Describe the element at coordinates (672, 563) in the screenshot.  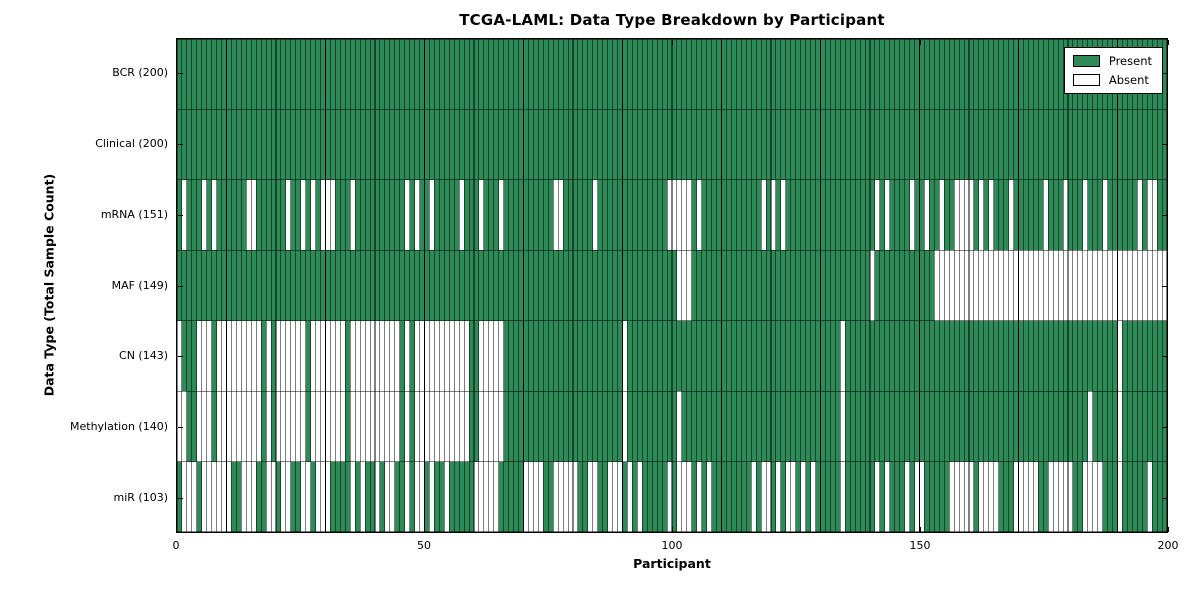
I see `x-axis-label: Participant` at that location.